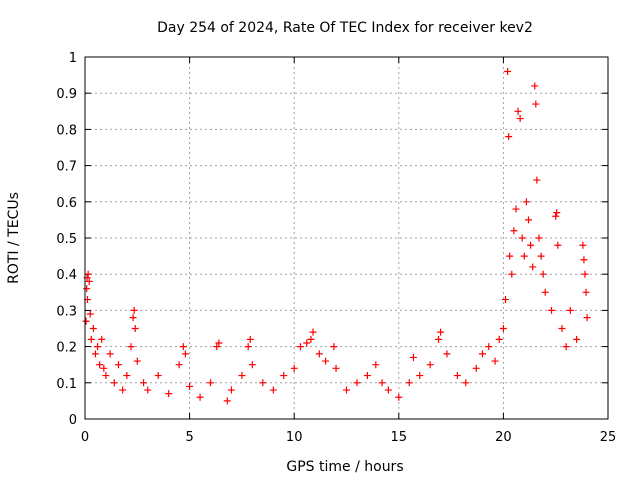 This screenshot has height=480, width=640. I want to click on y-tick-labels: 0 0.1 0.2 0.3 0.4 0.5 0.6 0.7 0.8 0.9 1, so click(66, 239).